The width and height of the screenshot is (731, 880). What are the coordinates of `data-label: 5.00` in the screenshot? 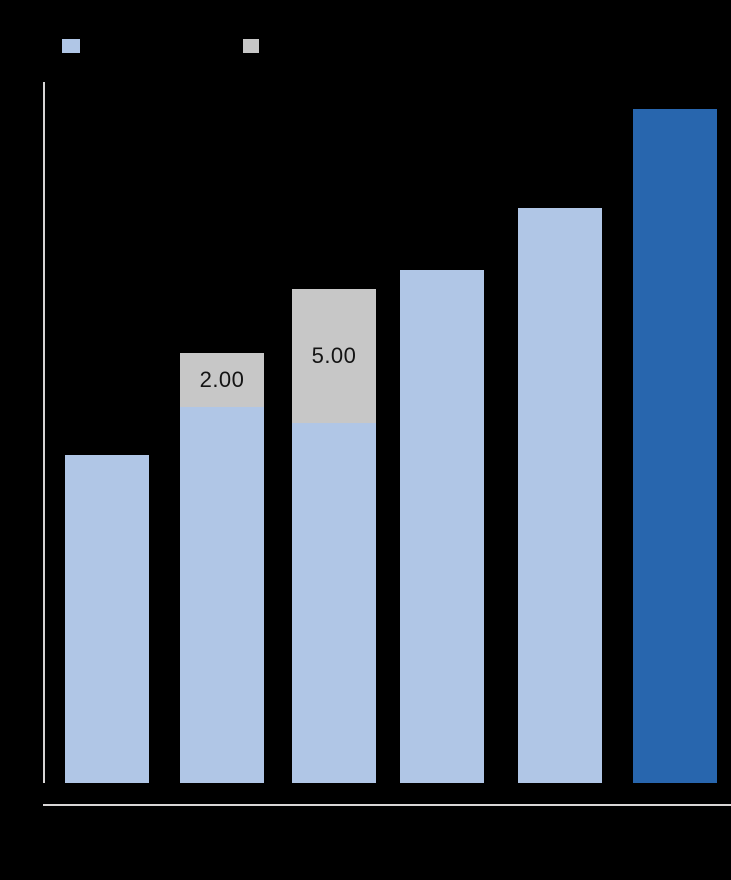 It's located at (334, 355).